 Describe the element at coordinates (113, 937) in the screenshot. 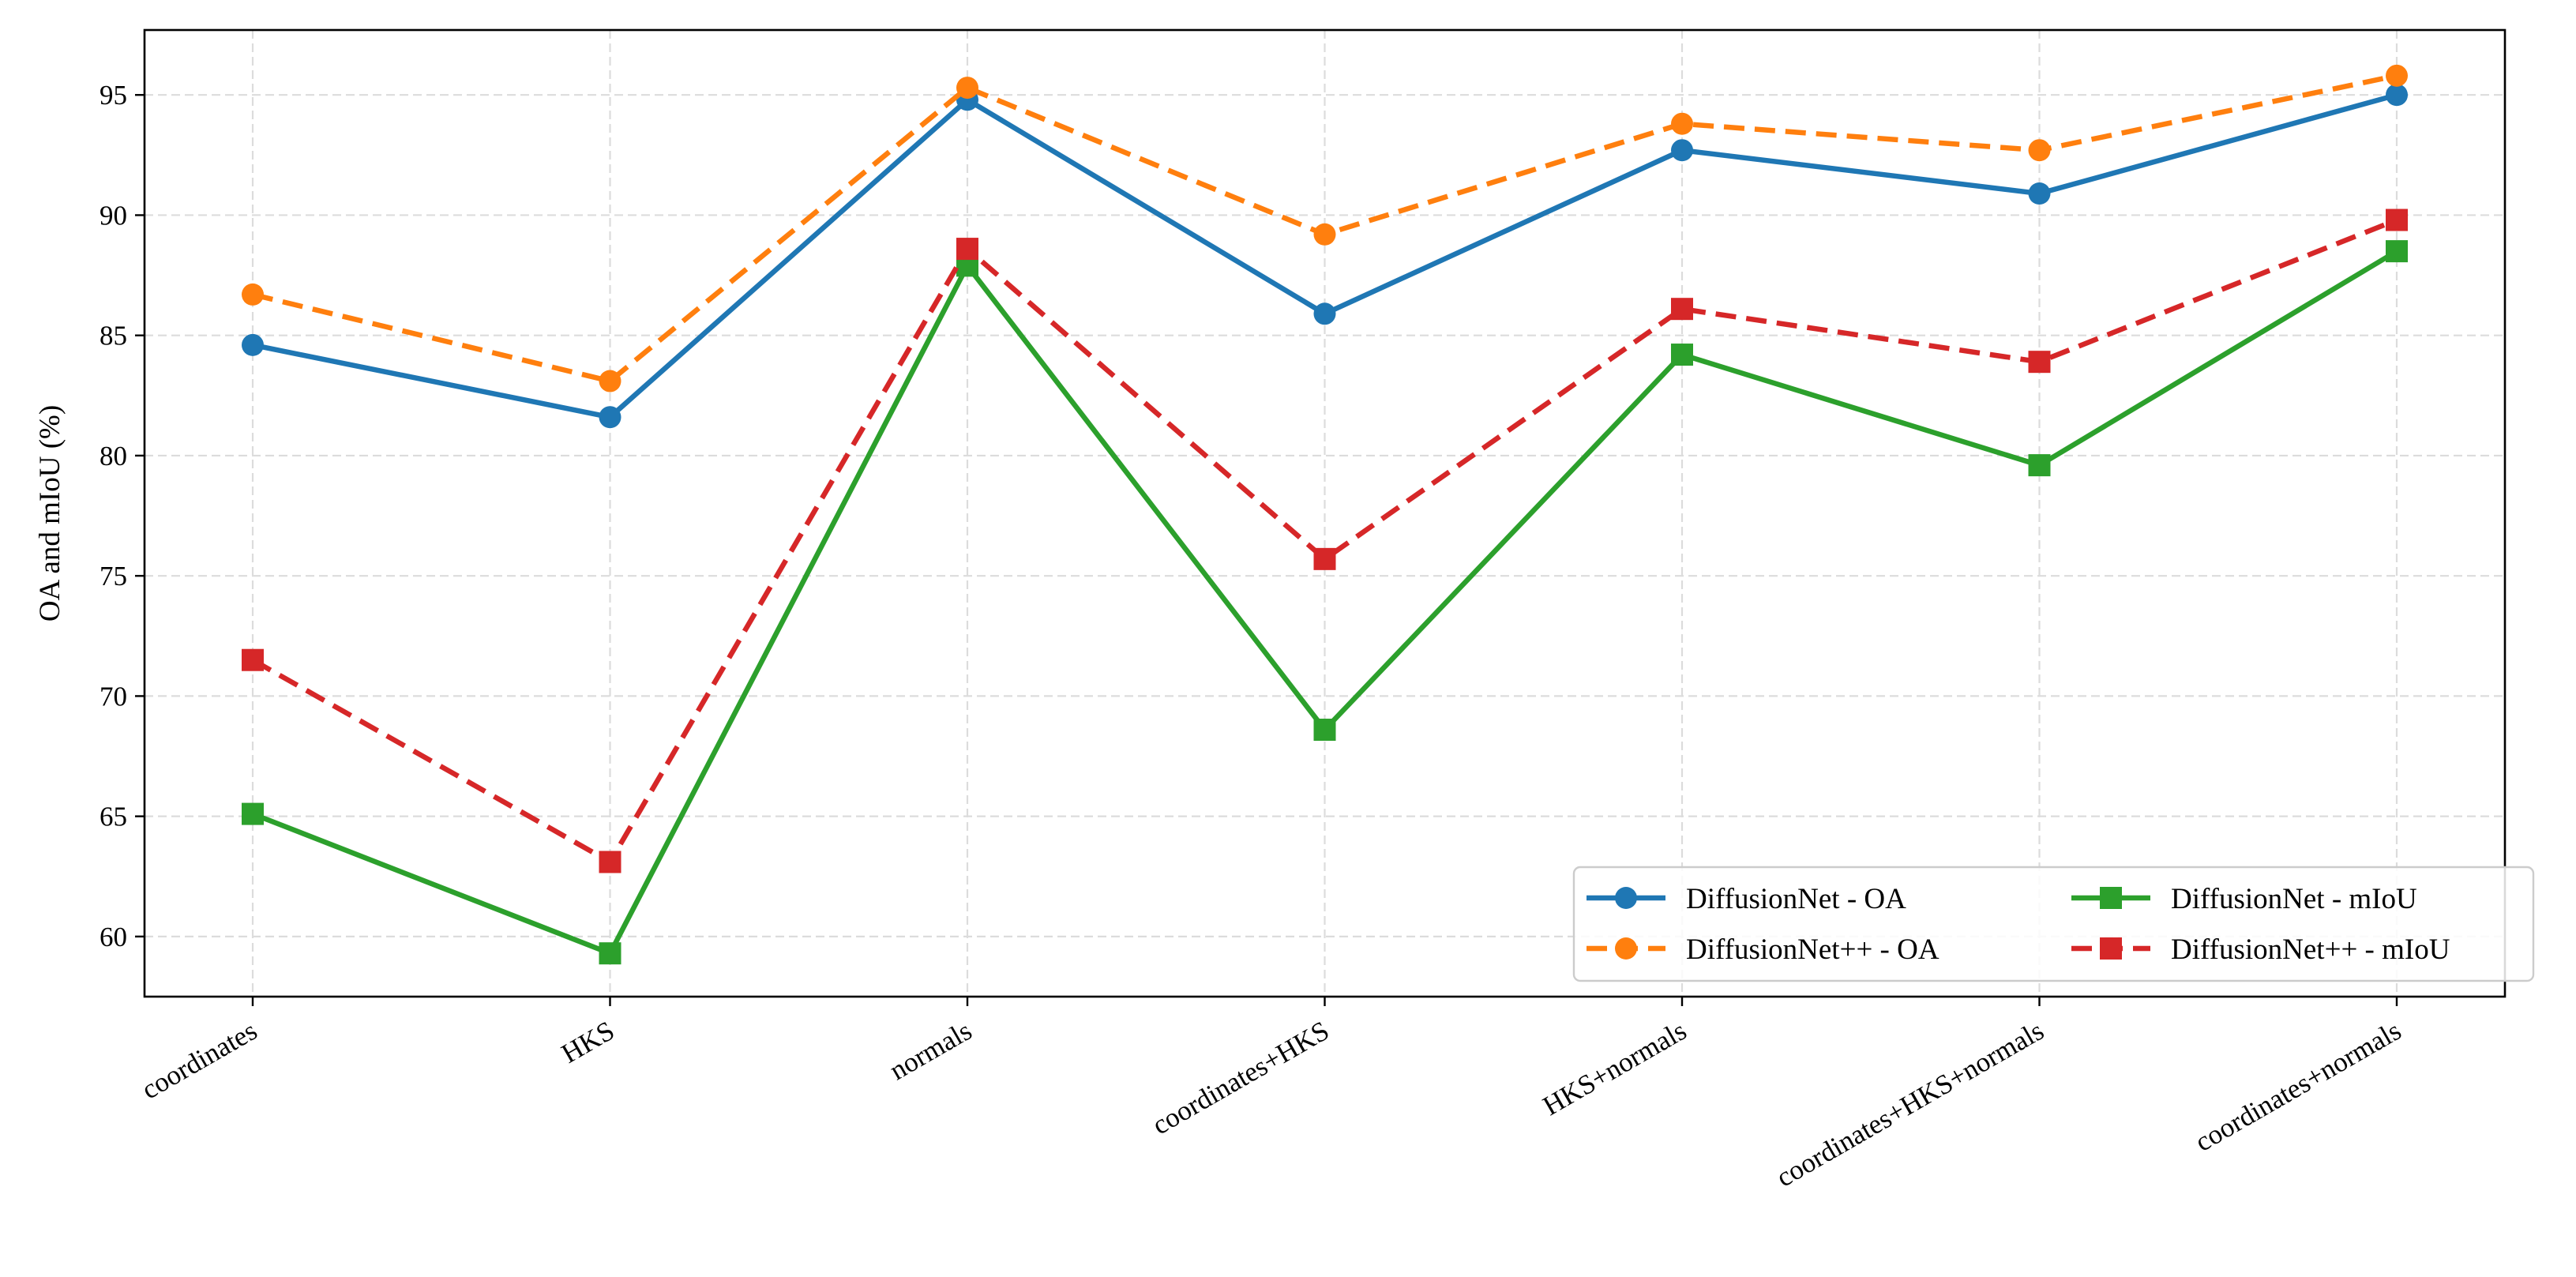

I see `y-tick-label: 60` at that location.